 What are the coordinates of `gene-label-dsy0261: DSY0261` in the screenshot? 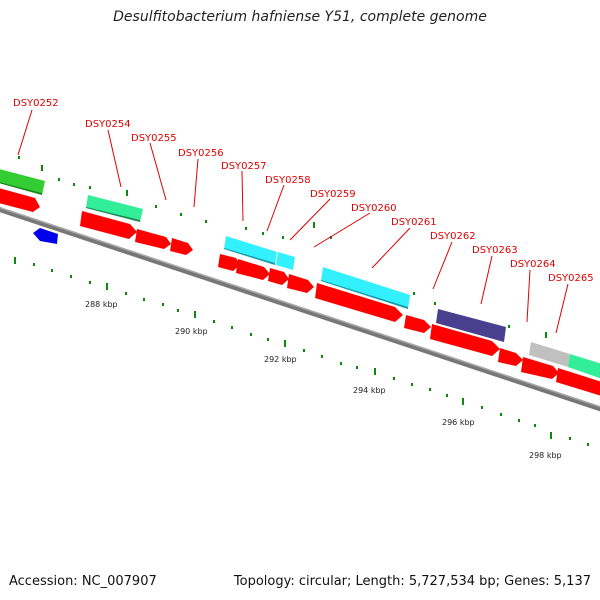 It's located at (414, 222).